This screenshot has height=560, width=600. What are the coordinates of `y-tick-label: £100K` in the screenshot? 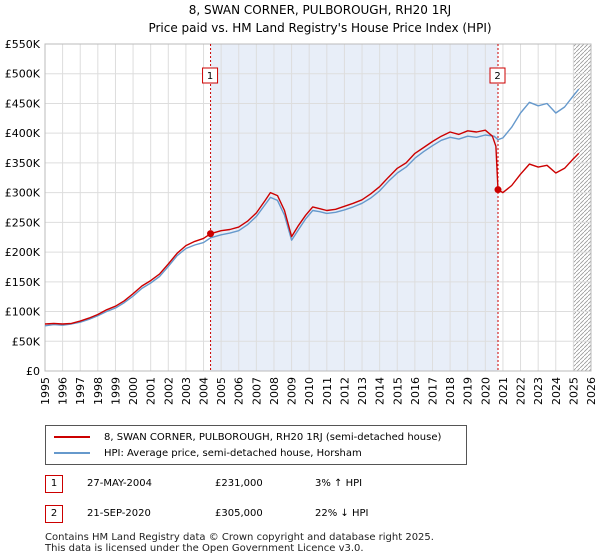 It's located at (23, 312).